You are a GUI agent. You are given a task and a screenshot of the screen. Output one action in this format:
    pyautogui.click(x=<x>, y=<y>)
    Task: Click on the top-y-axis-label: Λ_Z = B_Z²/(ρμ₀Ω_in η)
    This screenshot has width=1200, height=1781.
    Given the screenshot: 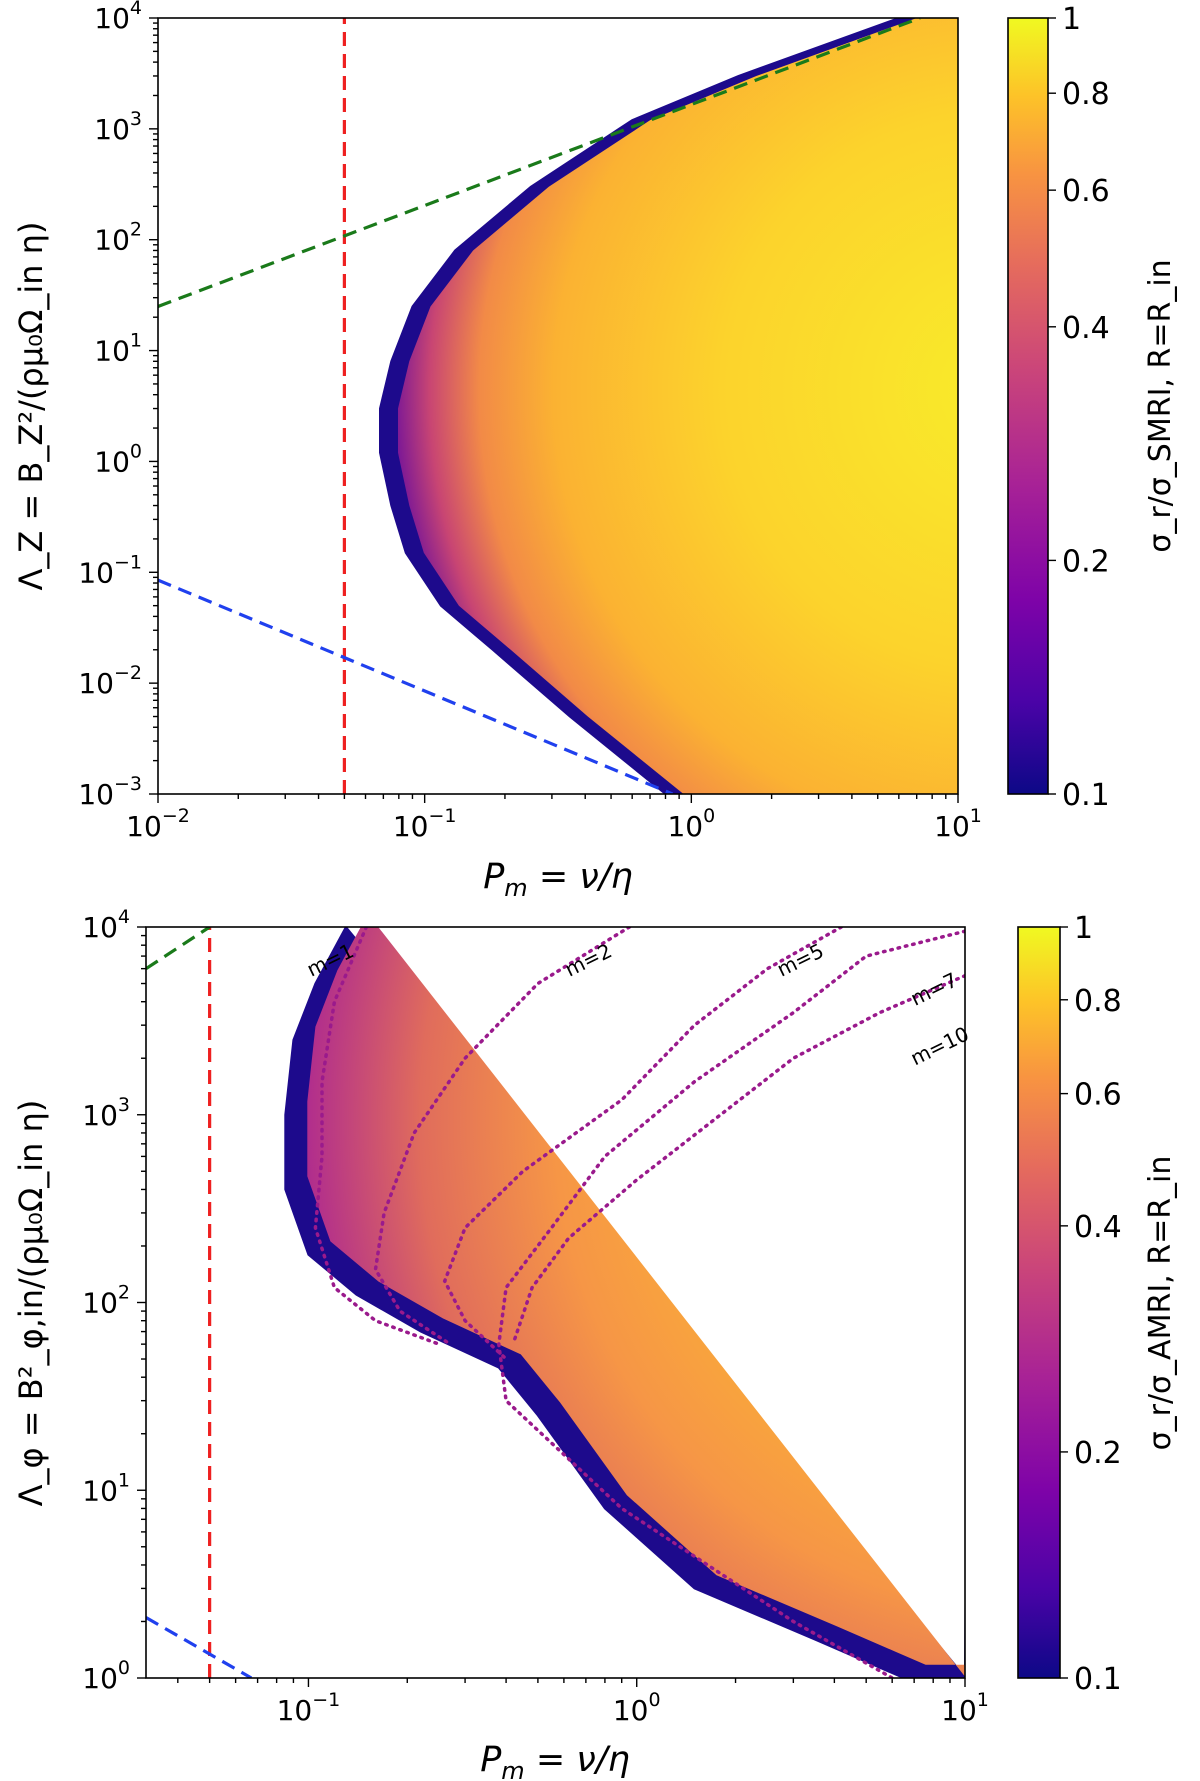 What is the action you would take?
    pyautogui.click(x=31, y=406)
    